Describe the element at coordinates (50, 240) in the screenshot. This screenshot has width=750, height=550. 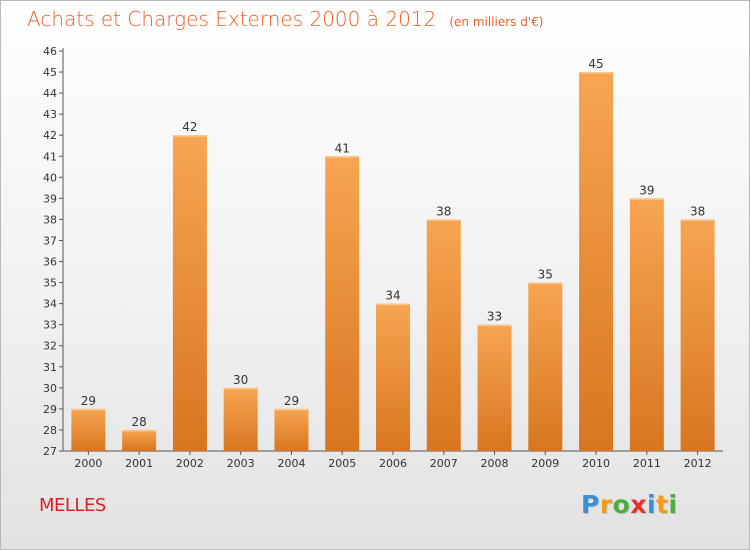
I see `y-tick-label: 37` at that location.